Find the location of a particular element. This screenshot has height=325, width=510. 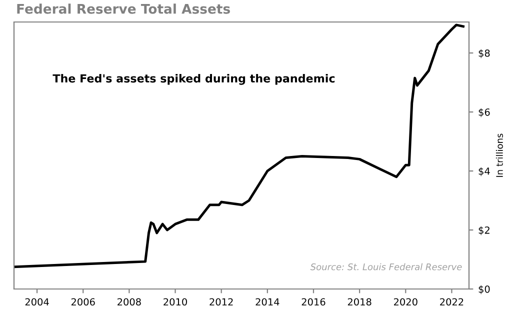

x-tick-label: 2006 is located at coordinates (83, 302).